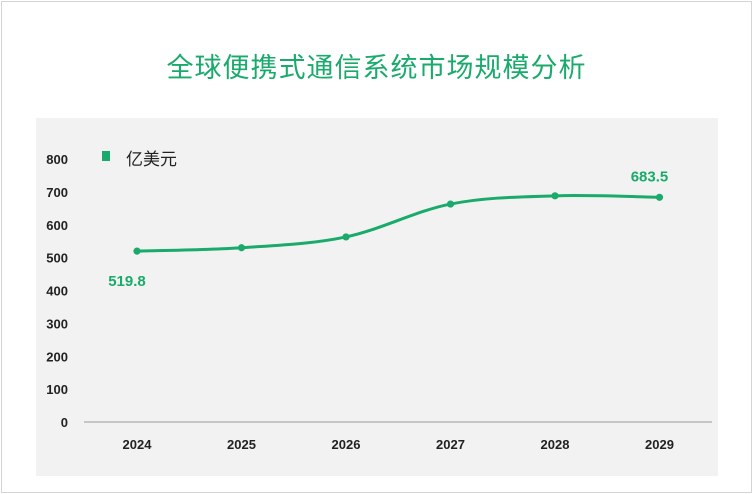 The image size is (753, 494). Describe the element at coordinates (57, 389) in the screenshot. I see `y-tick-label: 100` at that location.